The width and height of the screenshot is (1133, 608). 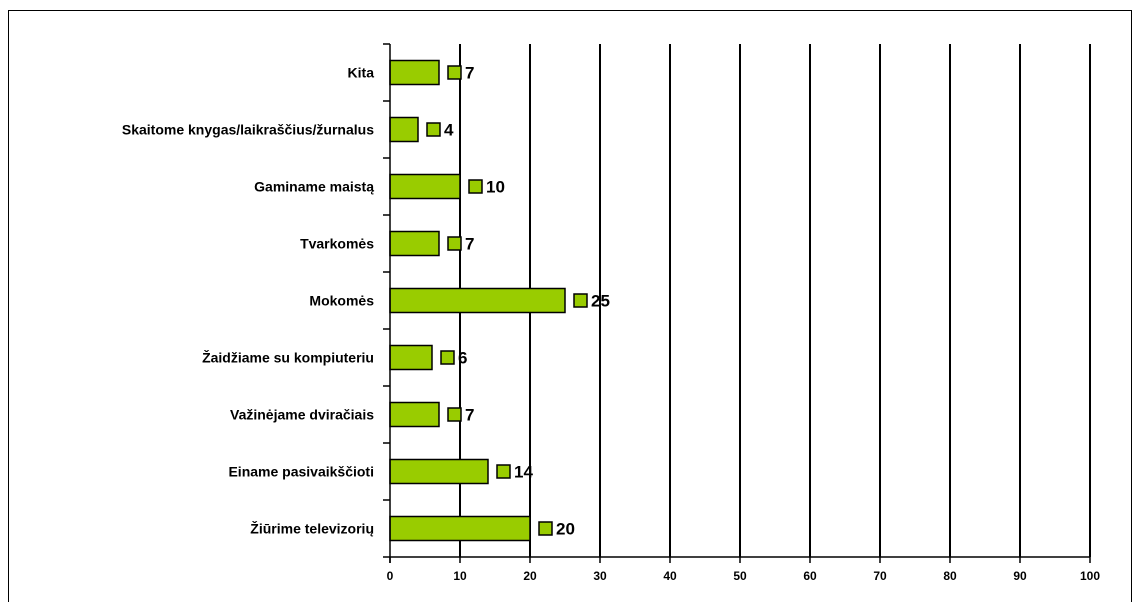 I want to click on data-label-2: 10, so click(x=495, y=187).